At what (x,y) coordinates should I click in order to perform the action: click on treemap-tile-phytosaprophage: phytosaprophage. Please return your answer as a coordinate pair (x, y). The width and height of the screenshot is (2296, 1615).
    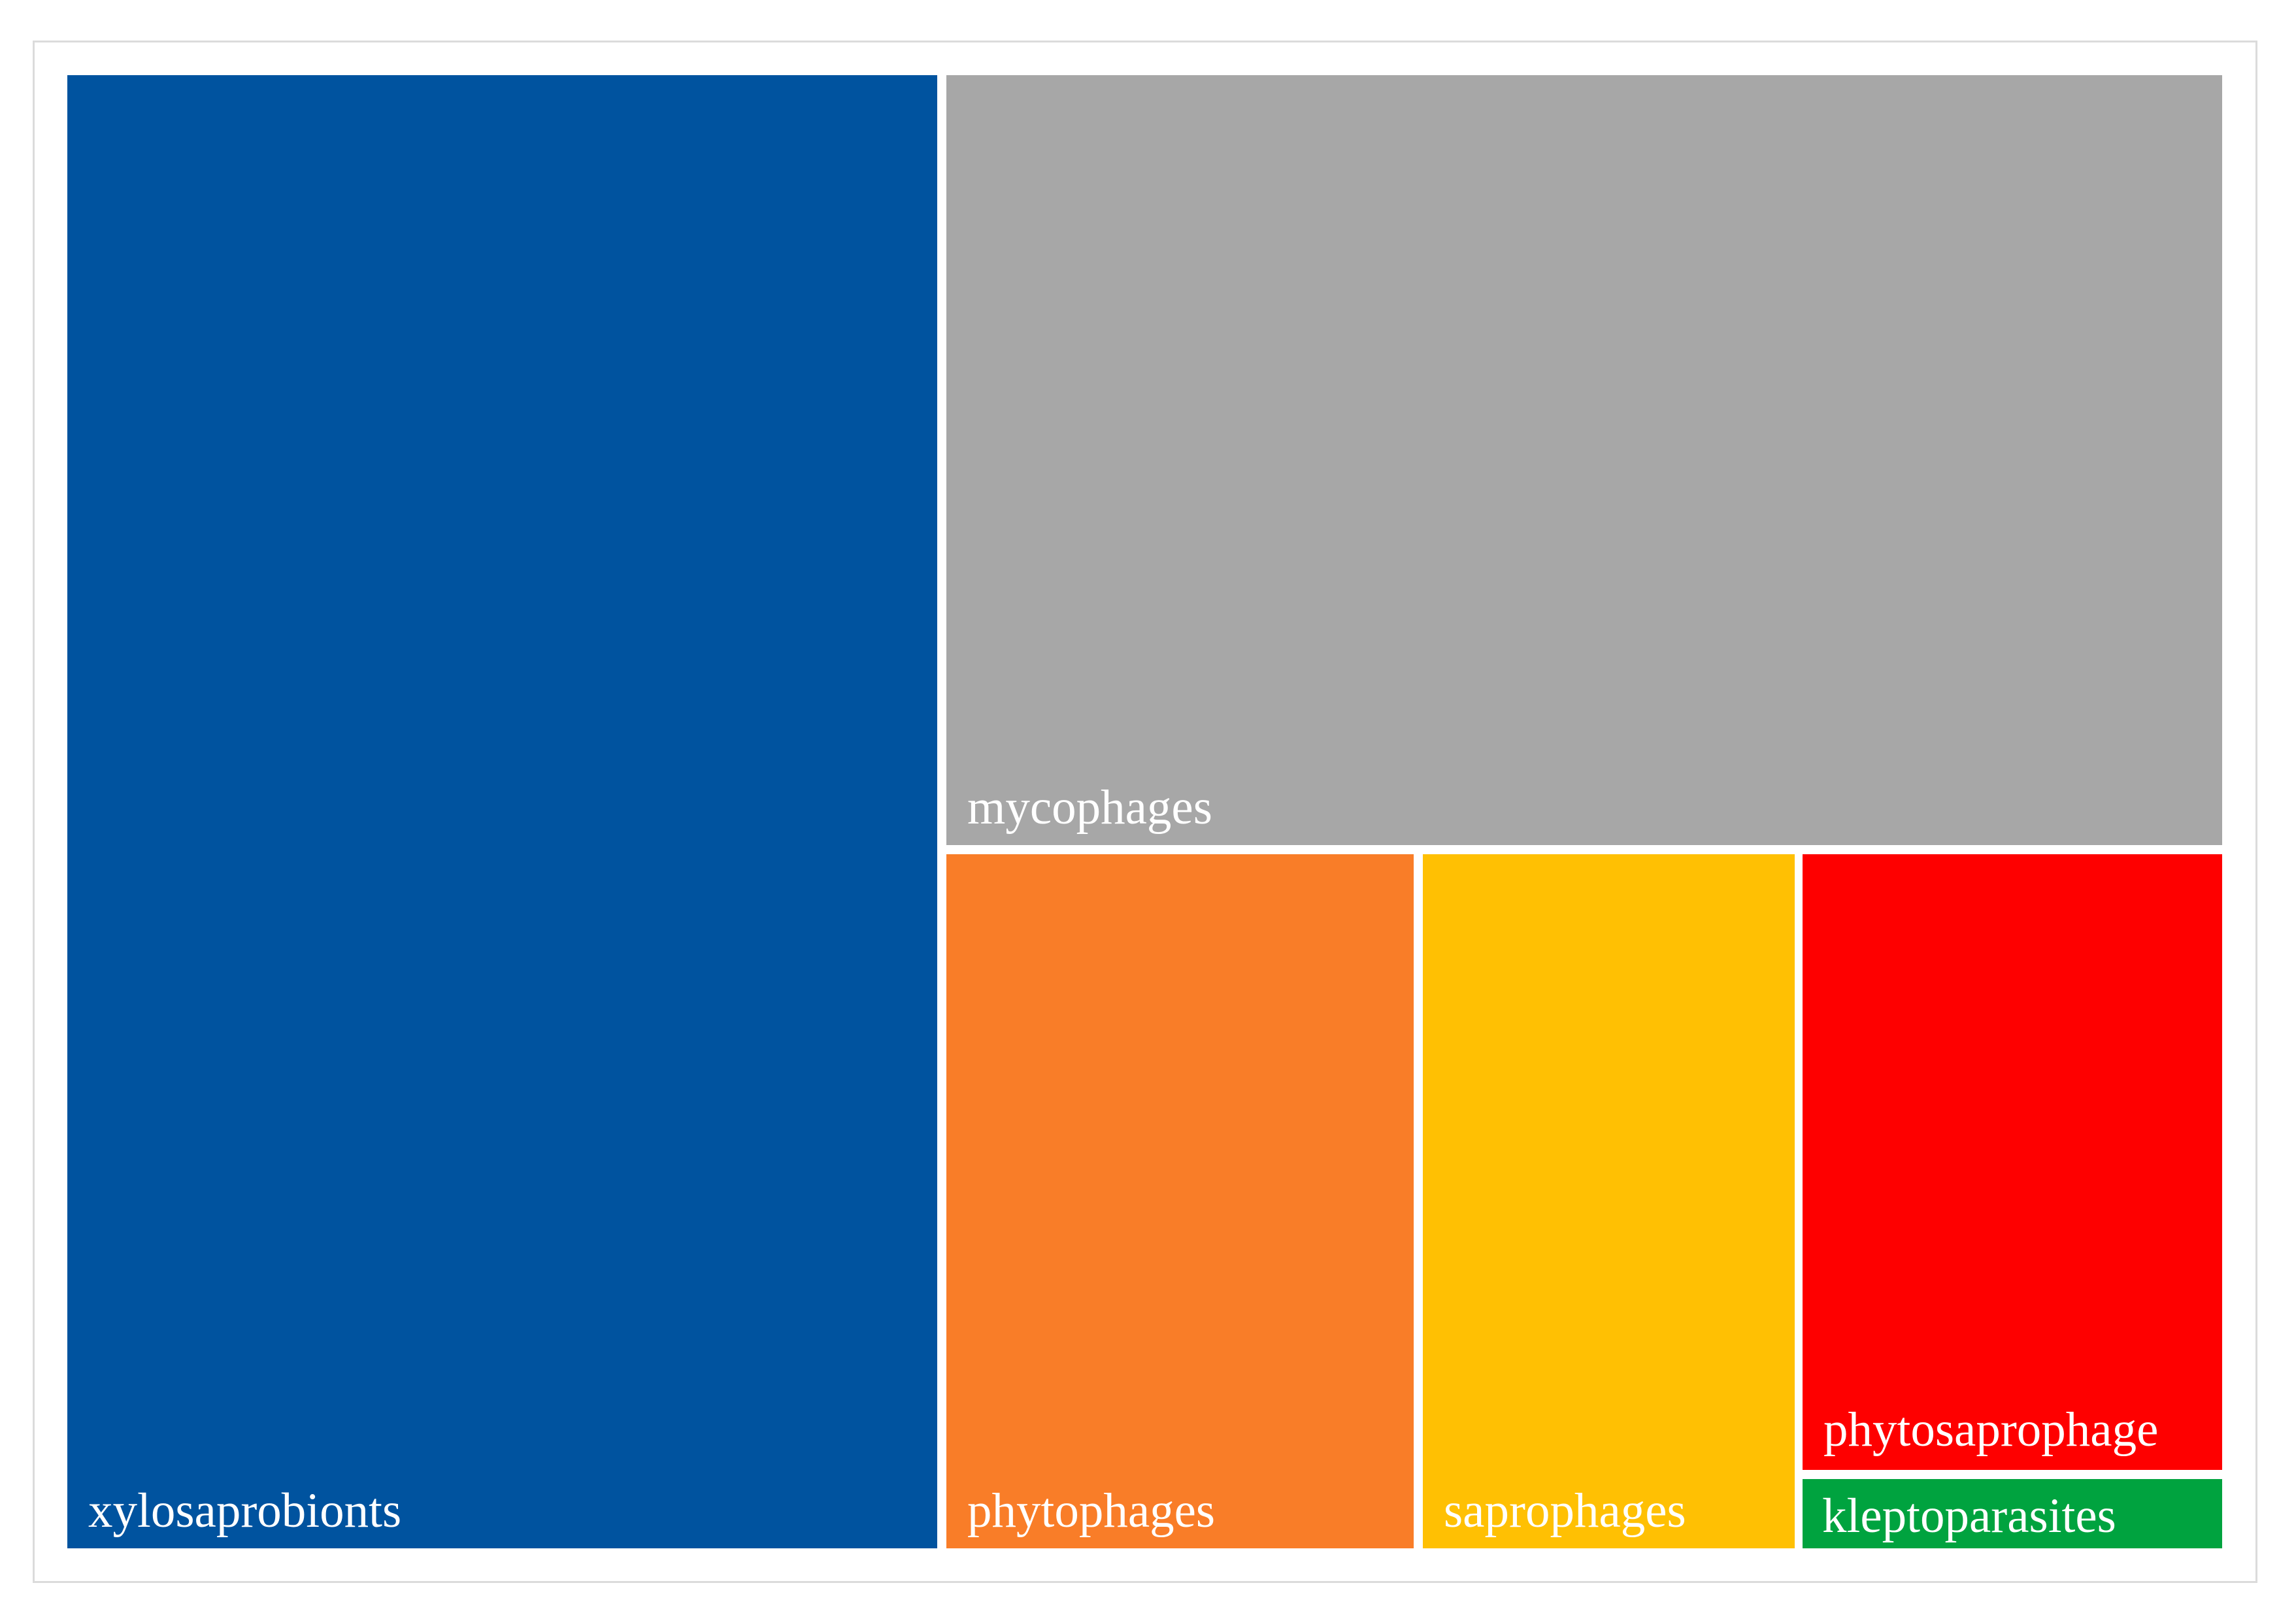
    Looking at the image, I should click on (2012, 1162).